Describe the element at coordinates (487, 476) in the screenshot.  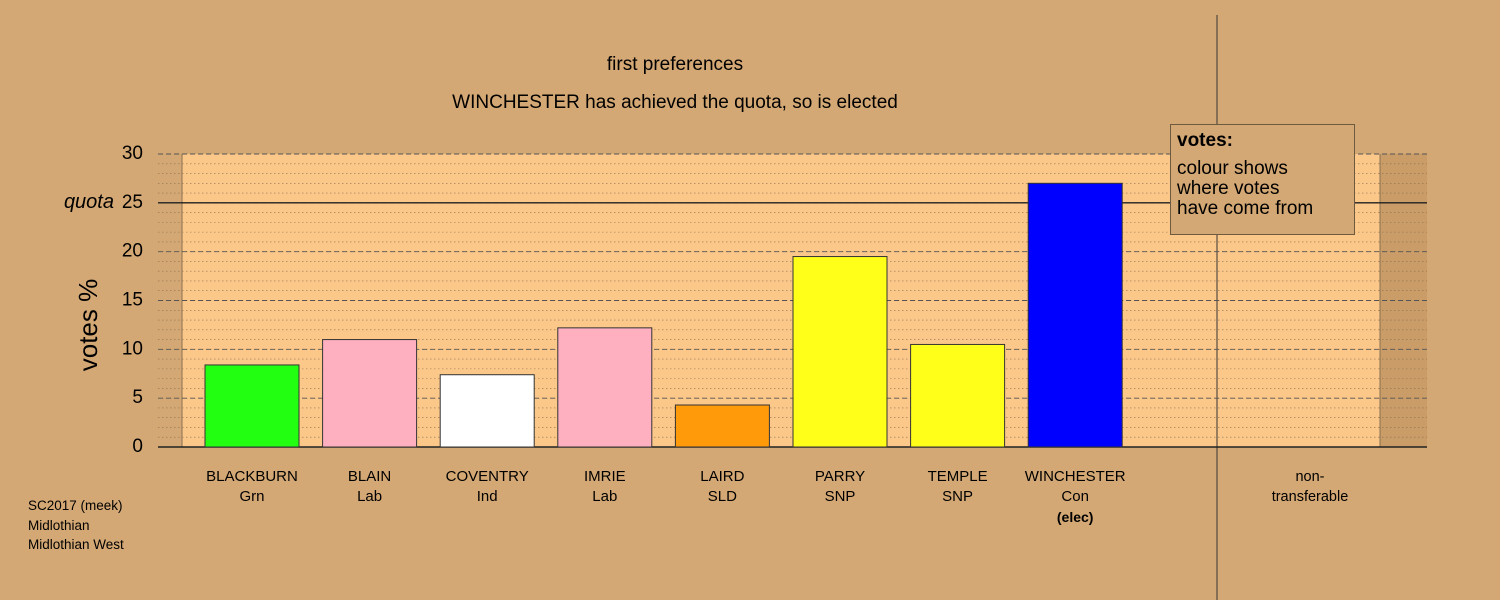
I see `x-tick-label: COVENTRY` at that location.